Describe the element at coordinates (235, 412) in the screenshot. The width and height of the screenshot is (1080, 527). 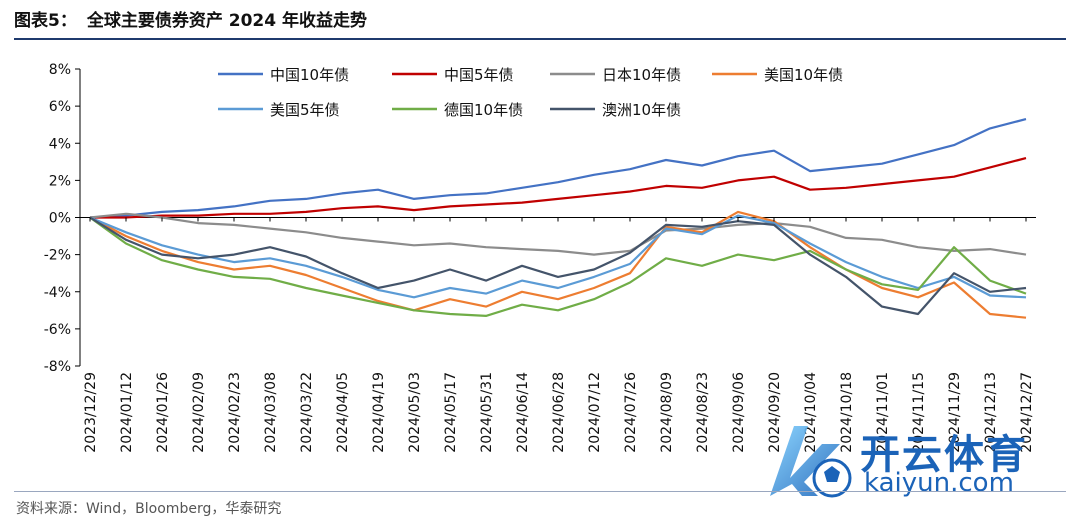
I see `x-tick-label: 2024/02/23` at that location.